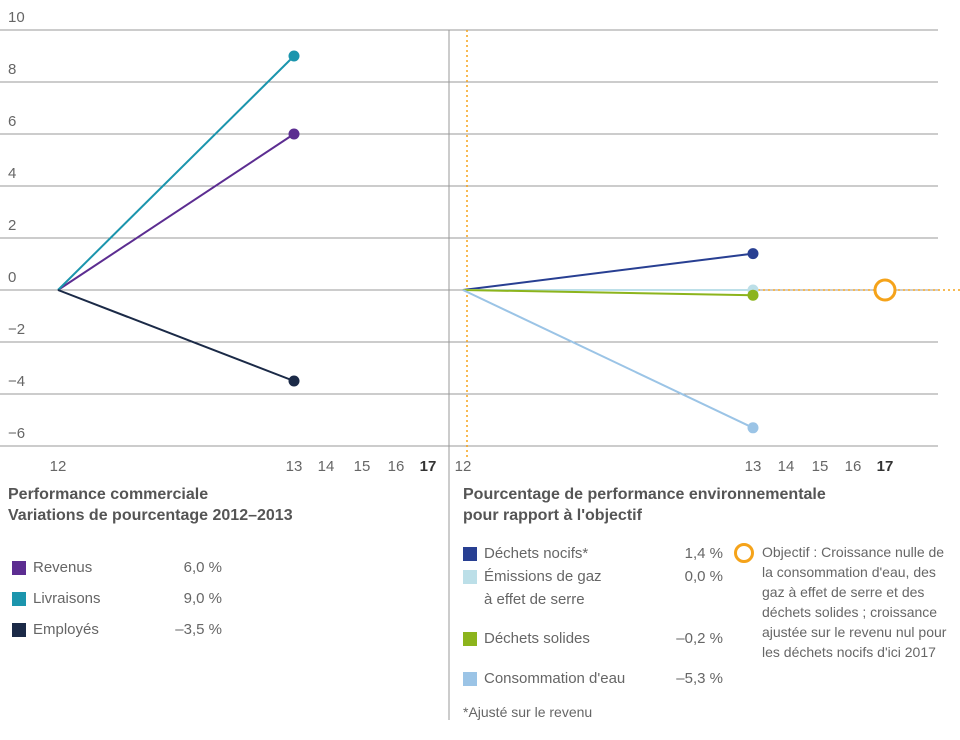 This screenshot has height=740, width=960. Describe the element at coordinates (67, 598) in the screenshot. I see `legend-label: Livraisons` at that location.